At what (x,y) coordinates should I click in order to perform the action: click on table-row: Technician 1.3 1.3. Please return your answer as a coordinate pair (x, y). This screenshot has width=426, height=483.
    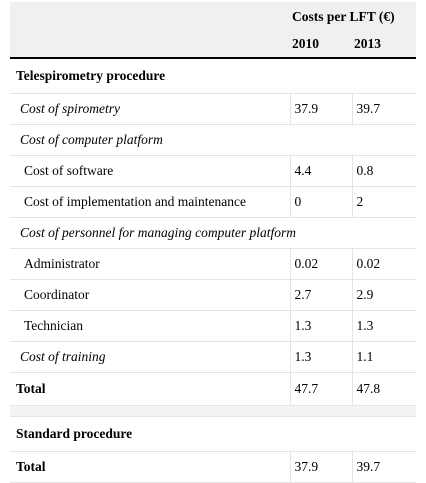
    Looking at the image, I should click on (213, 326).